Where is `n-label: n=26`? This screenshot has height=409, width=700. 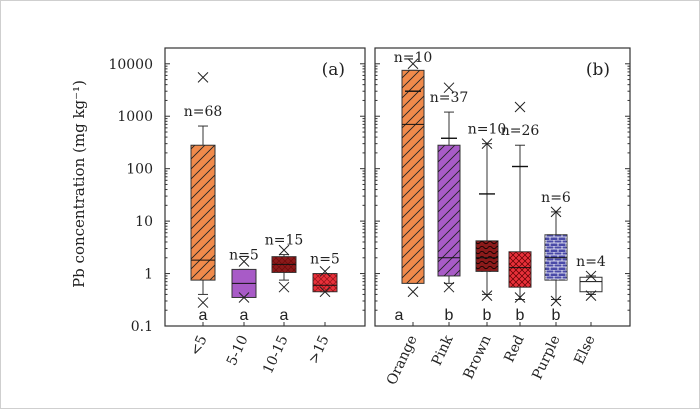
n-label: n=26 is located at coordinates (520, 131).